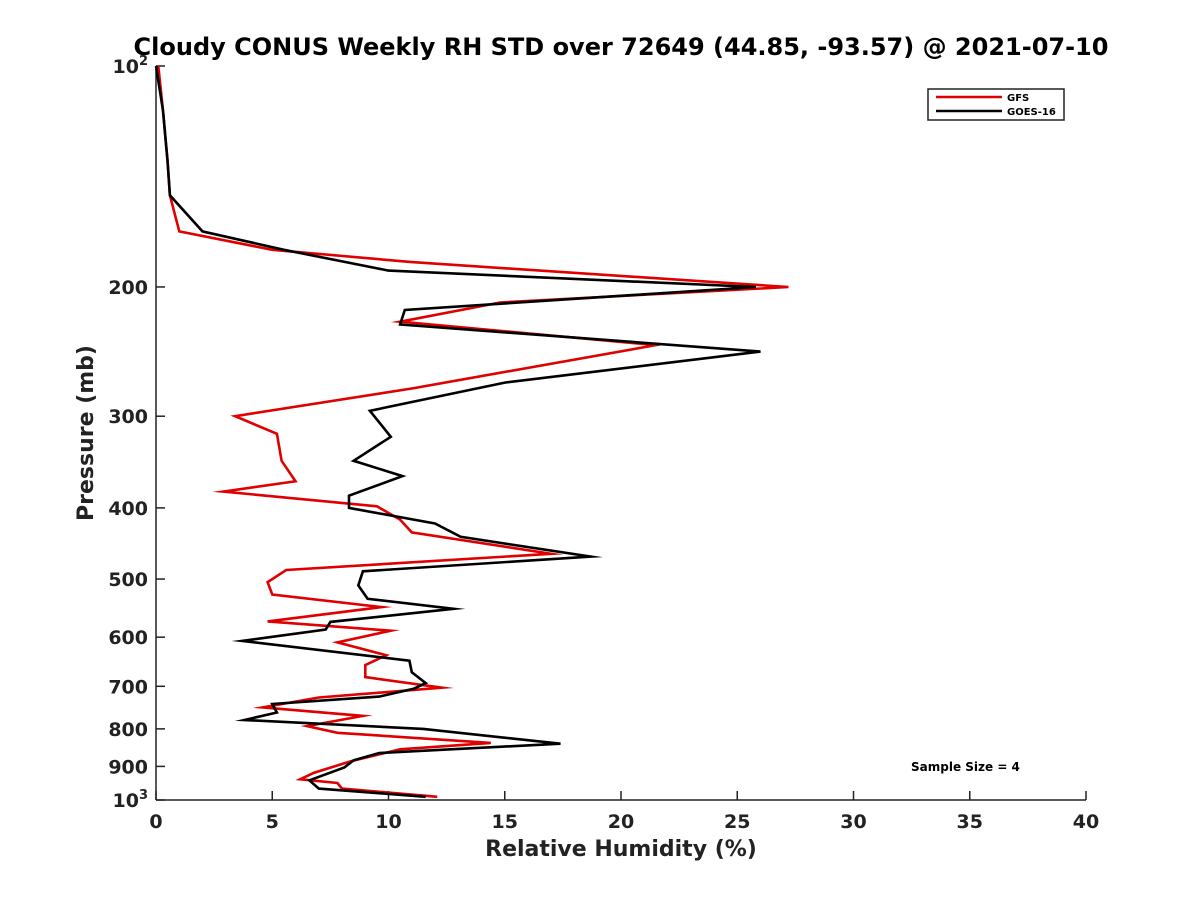 The height and width of the screenshot is (900, 1200). I want to click on sample-size-annotation: Sample Size = 4, so click(965, 767).